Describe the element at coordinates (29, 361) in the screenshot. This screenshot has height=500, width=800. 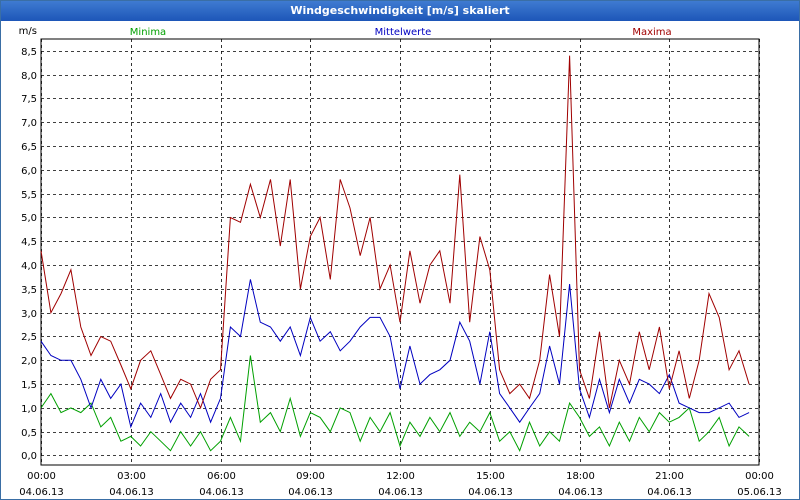
I see `y-tick-label: 2,0` at that location.